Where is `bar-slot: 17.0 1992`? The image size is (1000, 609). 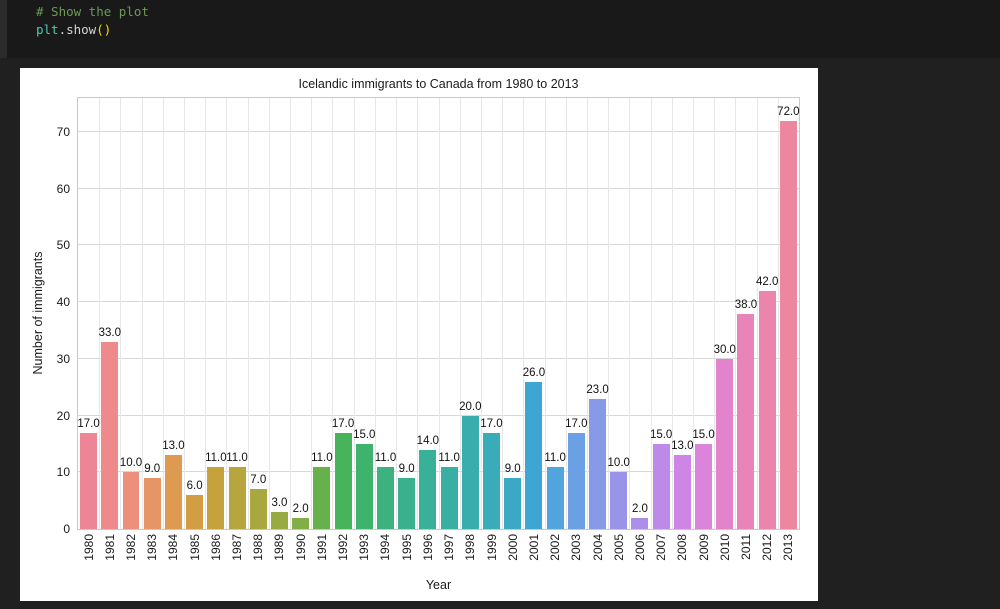
bar-slot: 17.0 1992 is located at coordinates (343, 329).